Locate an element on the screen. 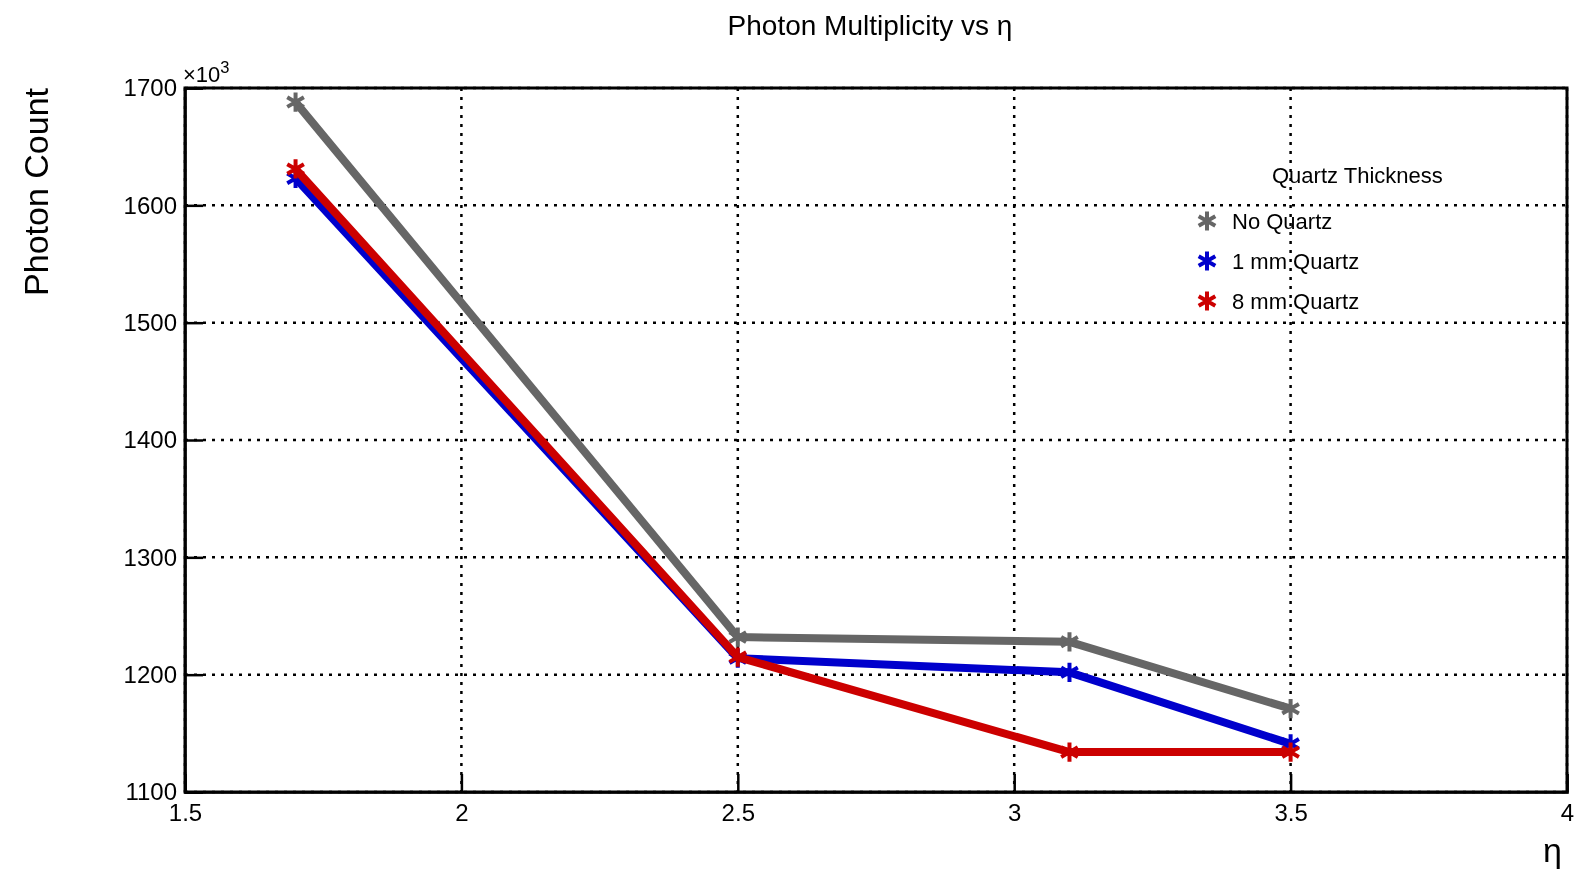 The image size is (1588, 880). x-tick-label: 2 is located at coordinates (462, 813).